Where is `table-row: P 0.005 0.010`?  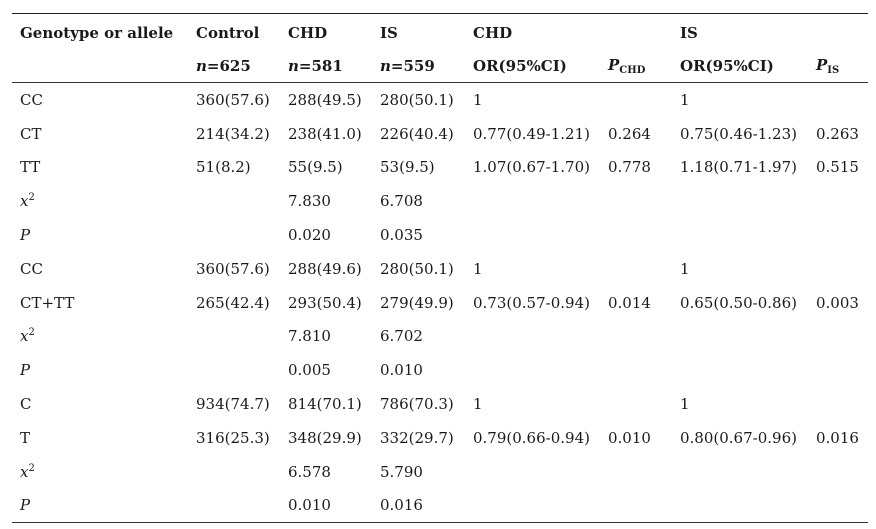 table-row: P 0.005 0.010 is located at coordinates (440, 370).